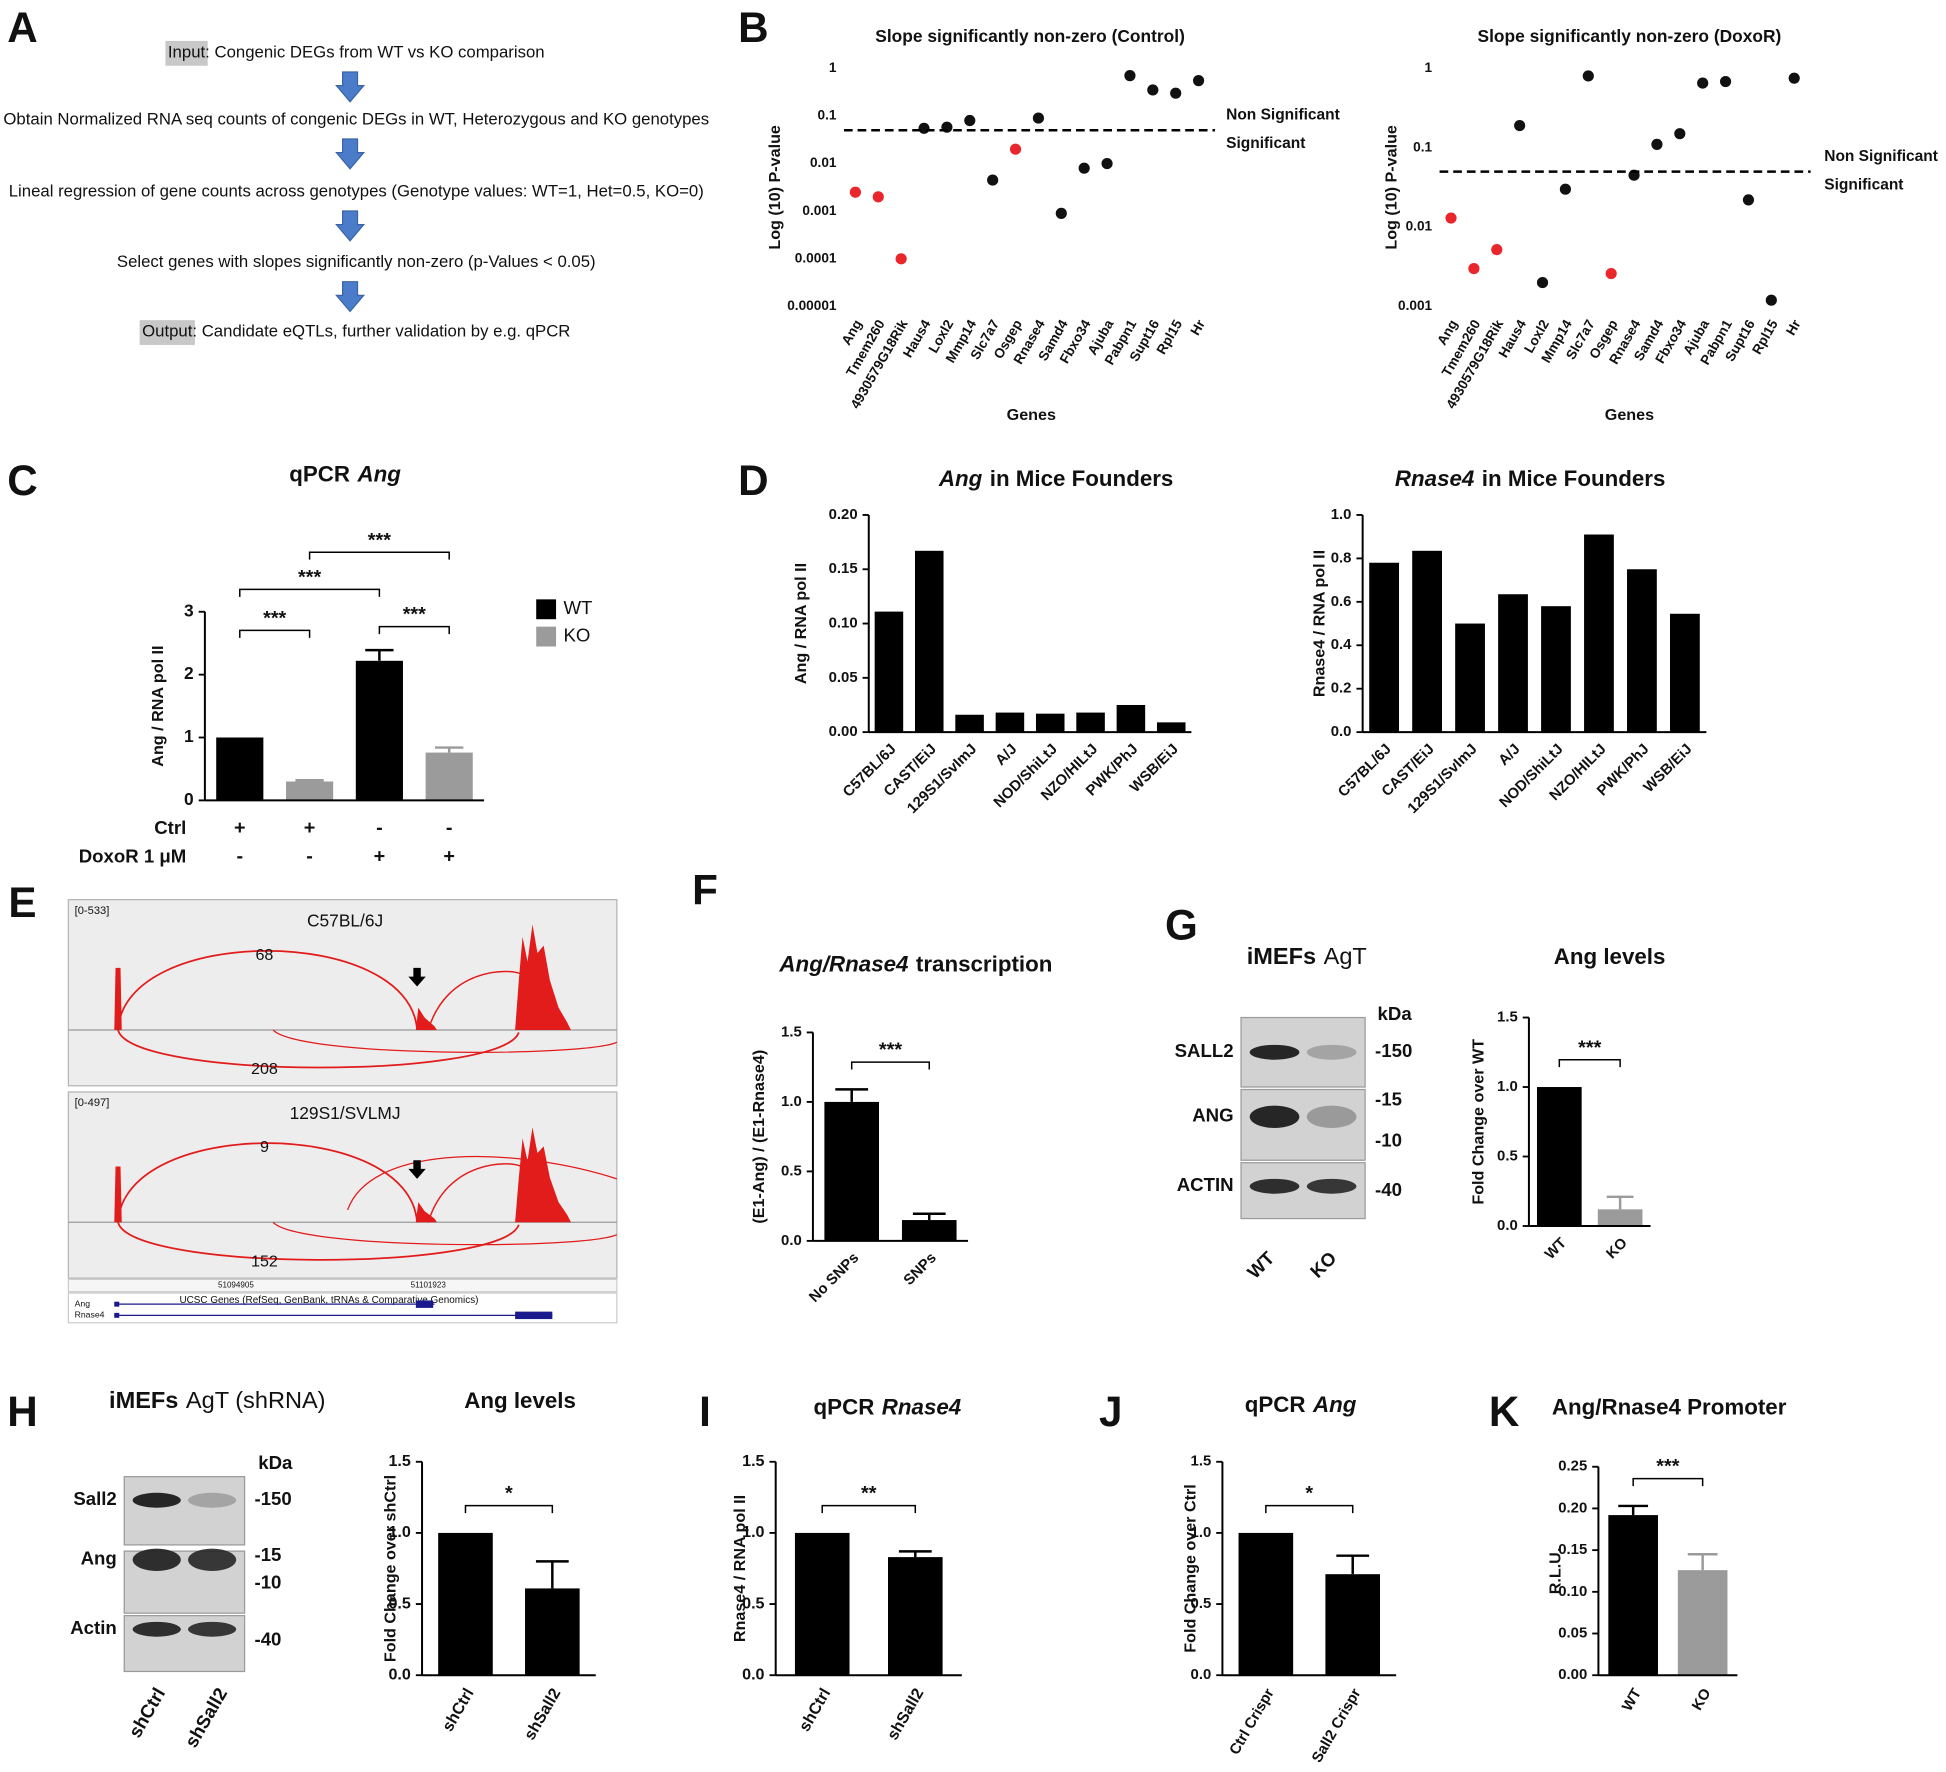  I want to click on label-highlight, so click(167, 332).